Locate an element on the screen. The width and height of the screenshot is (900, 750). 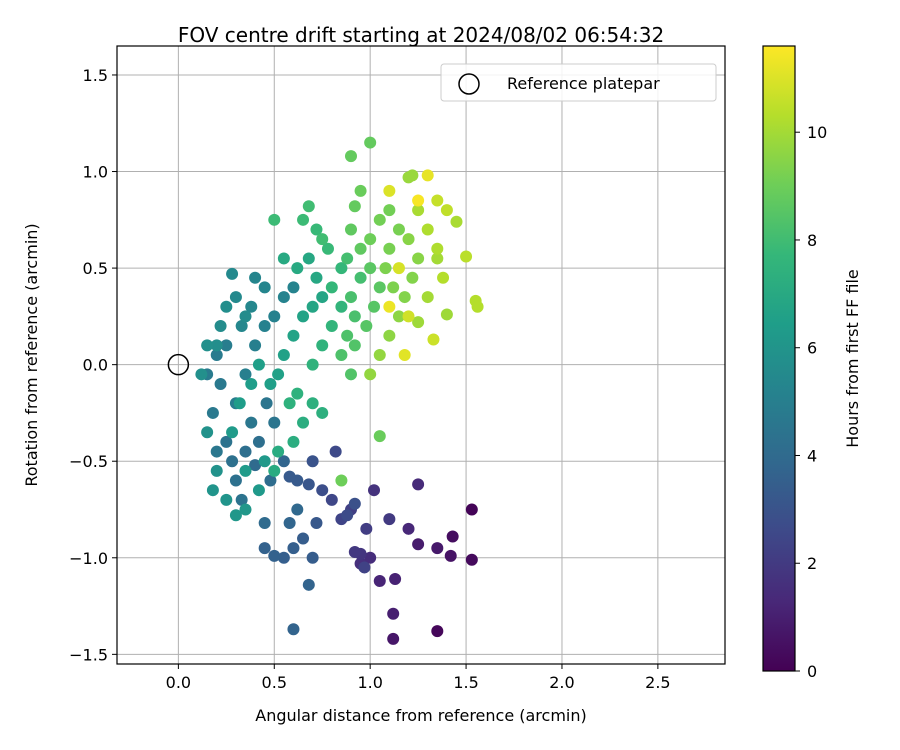
x-axis-label: Angular distance from reference (arcmin) is located at coordinates (420, 715).